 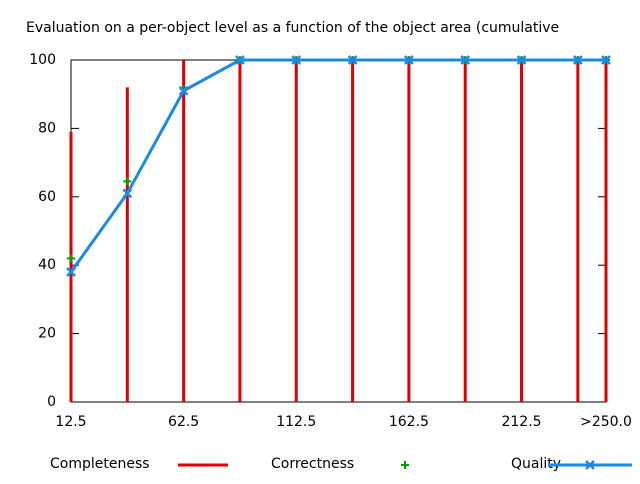 I want to click on y-tick-label: 80, so click(x=47, y=128).